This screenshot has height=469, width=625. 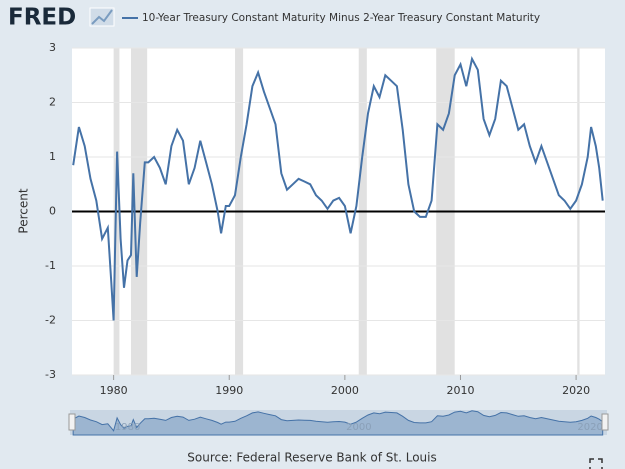 I want to click on navigator-tick-label: 2000, so click(x=358, y=427).